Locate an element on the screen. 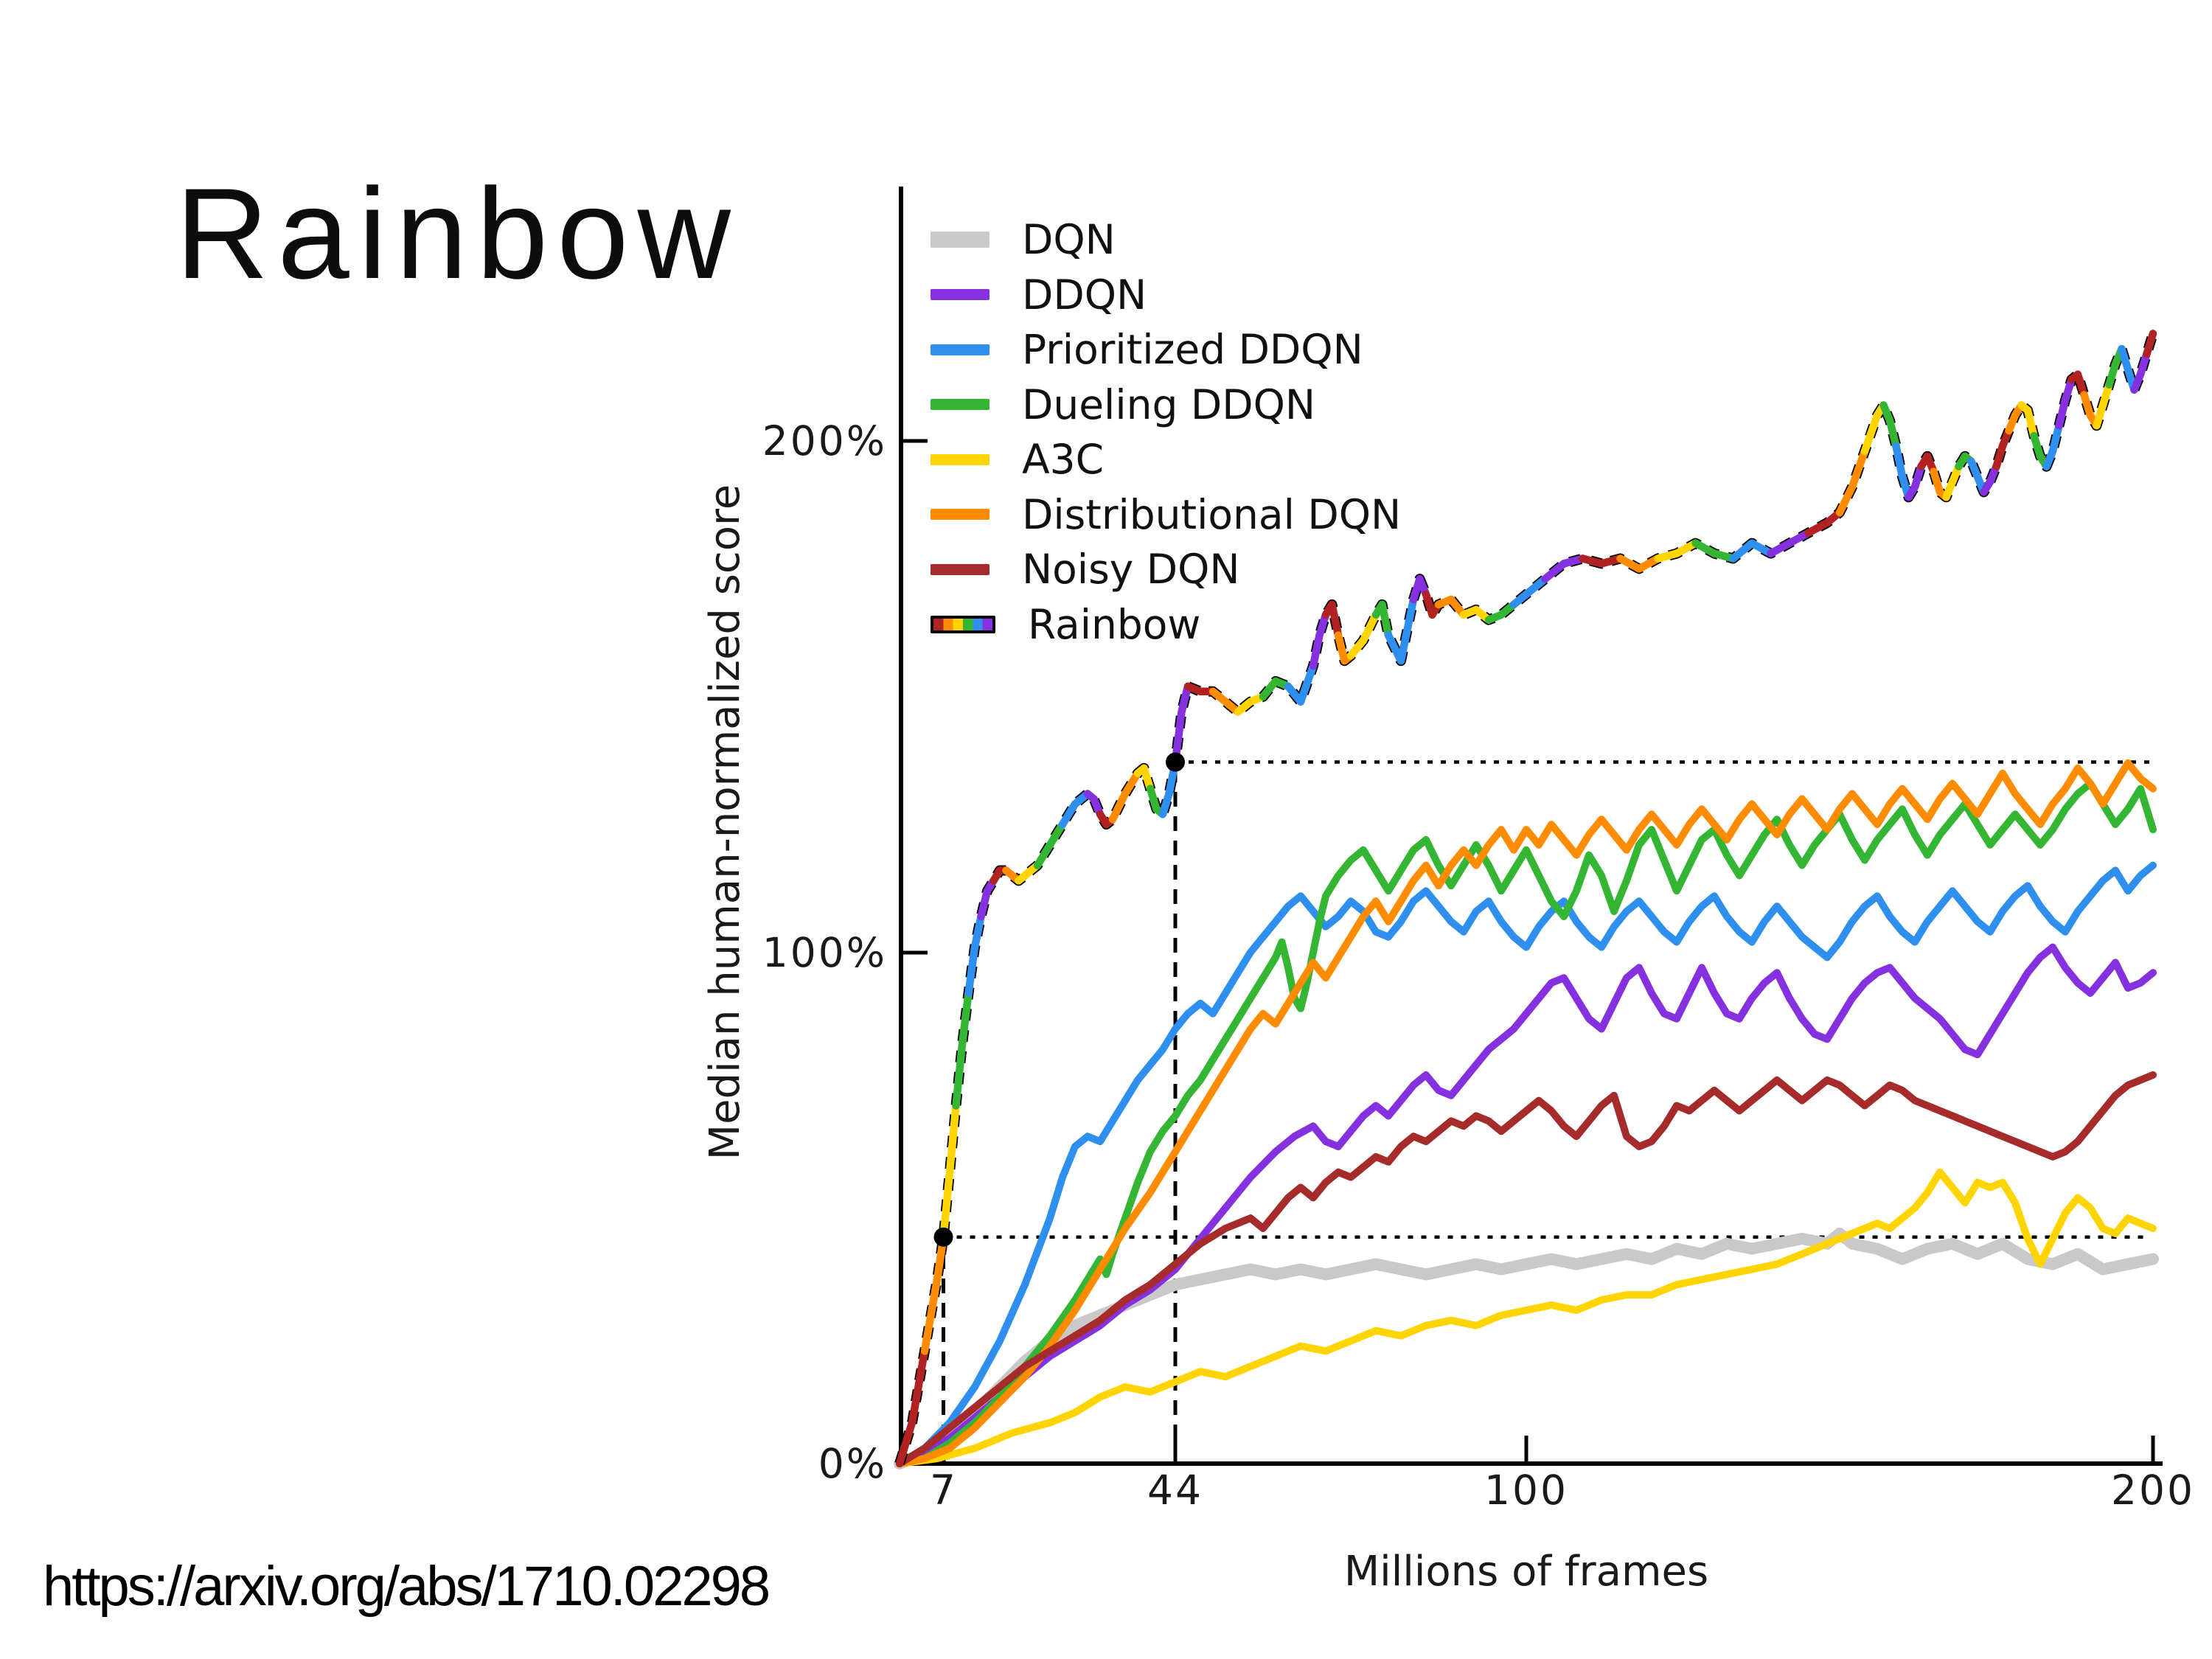 The height and width of the screenshot is (1659, 2212). legend-label-dueling-ddqn: Dueling DDQN is located at coordinates (1168, 404).